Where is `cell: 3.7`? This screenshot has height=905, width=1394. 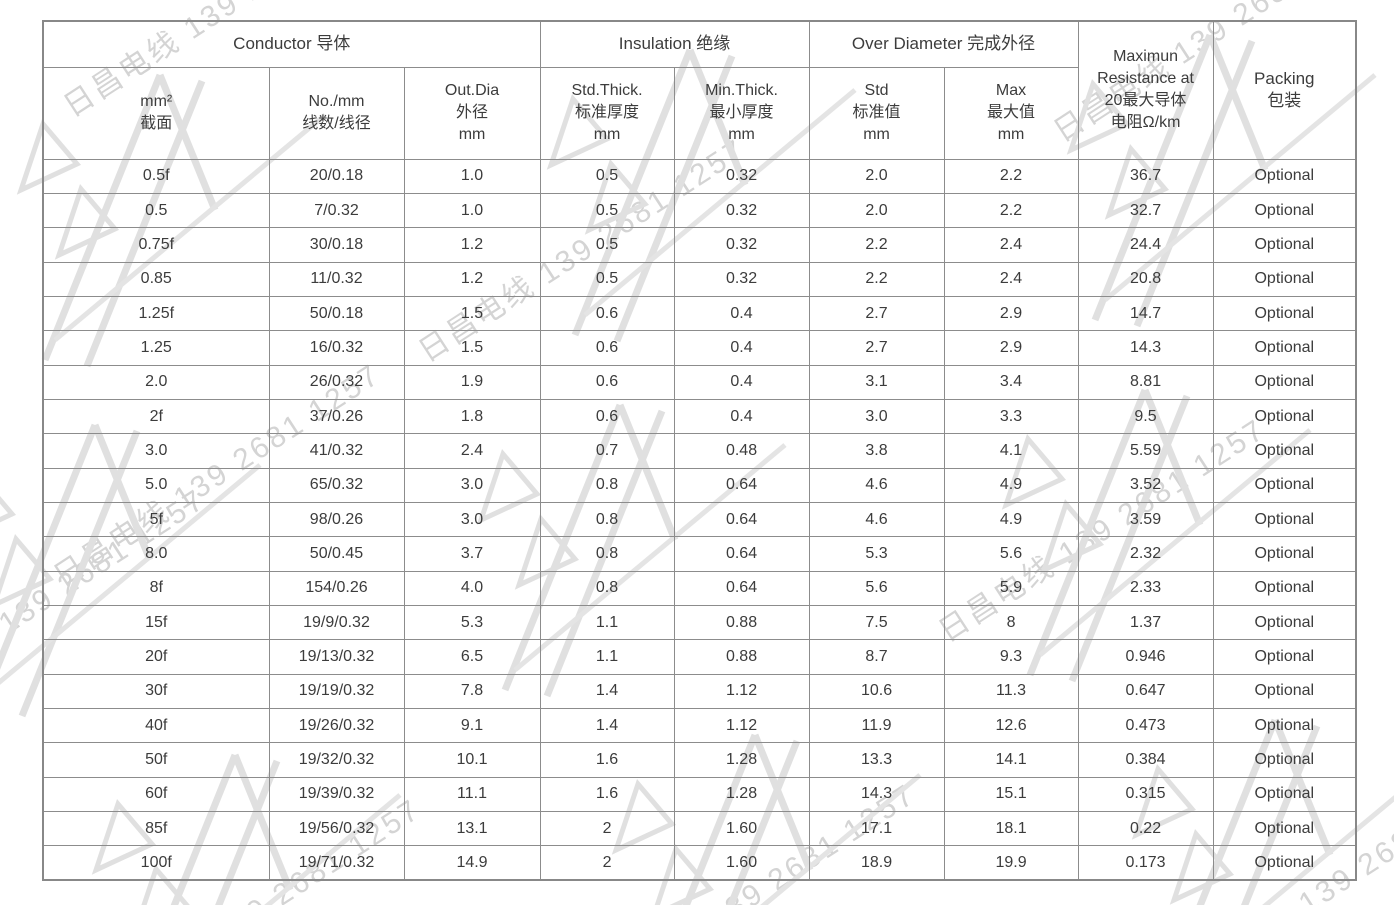 cell: 3.7 is located at coordinates (472, 554).